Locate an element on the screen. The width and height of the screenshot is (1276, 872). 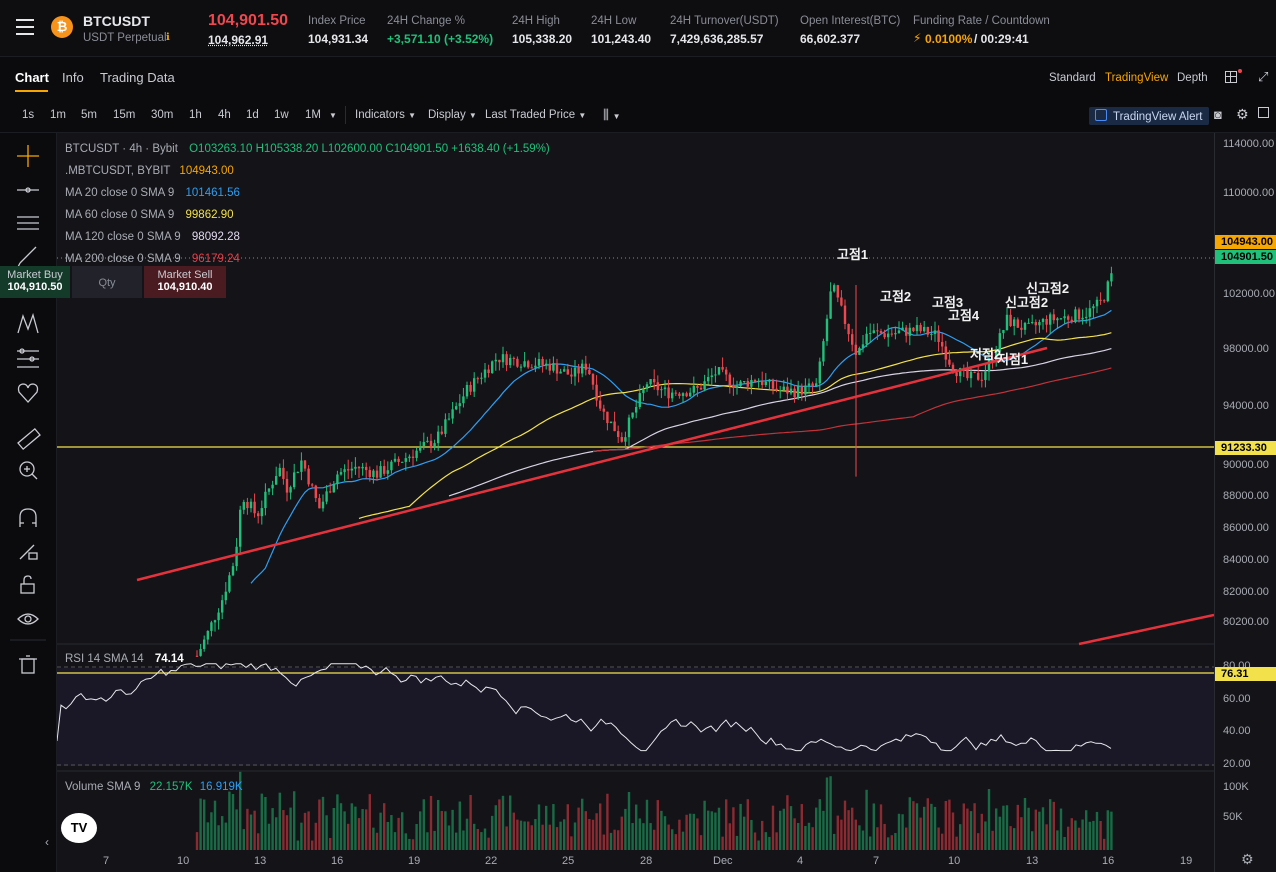
price-type-button: Last Traded Price ▼ is located at coordinates (536, 115).